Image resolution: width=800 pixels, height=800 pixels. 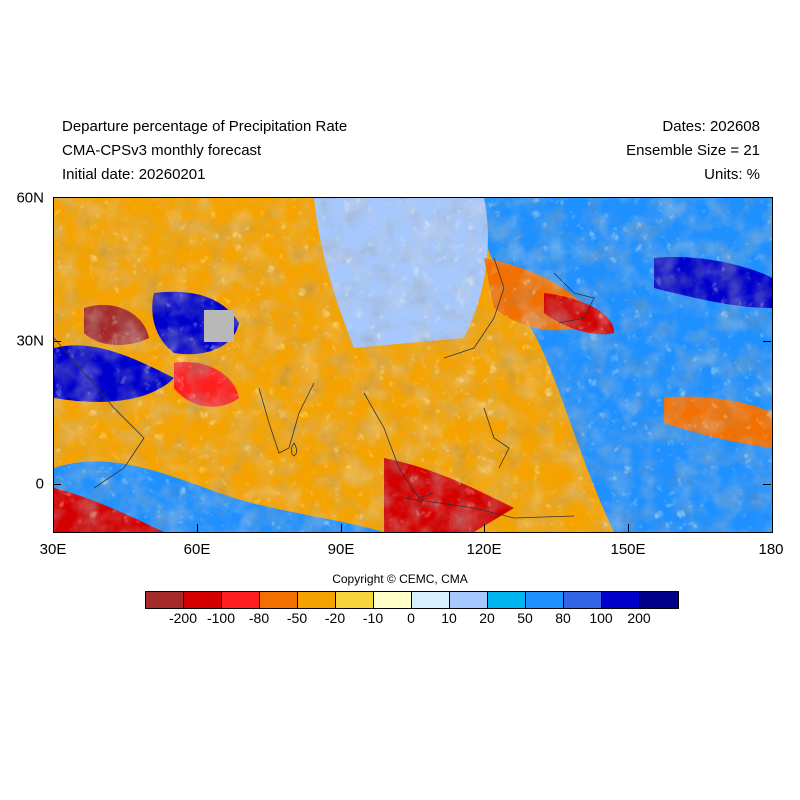 What do you see at coordinates (487, 618) in the screenshot?
I see `colorbar-label: 20` at bounding box center [487, 618].